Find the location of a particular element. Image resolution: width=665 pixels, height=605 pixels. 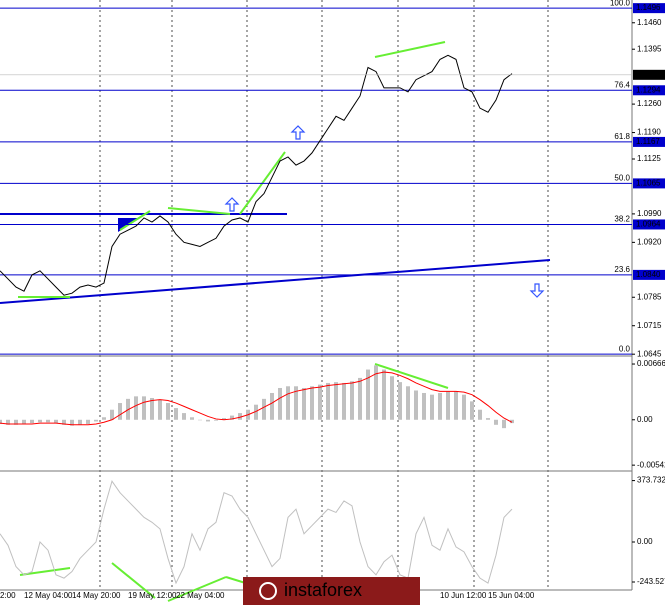

y-tick-label: 1.0920 is located at coordinates (649, 241).